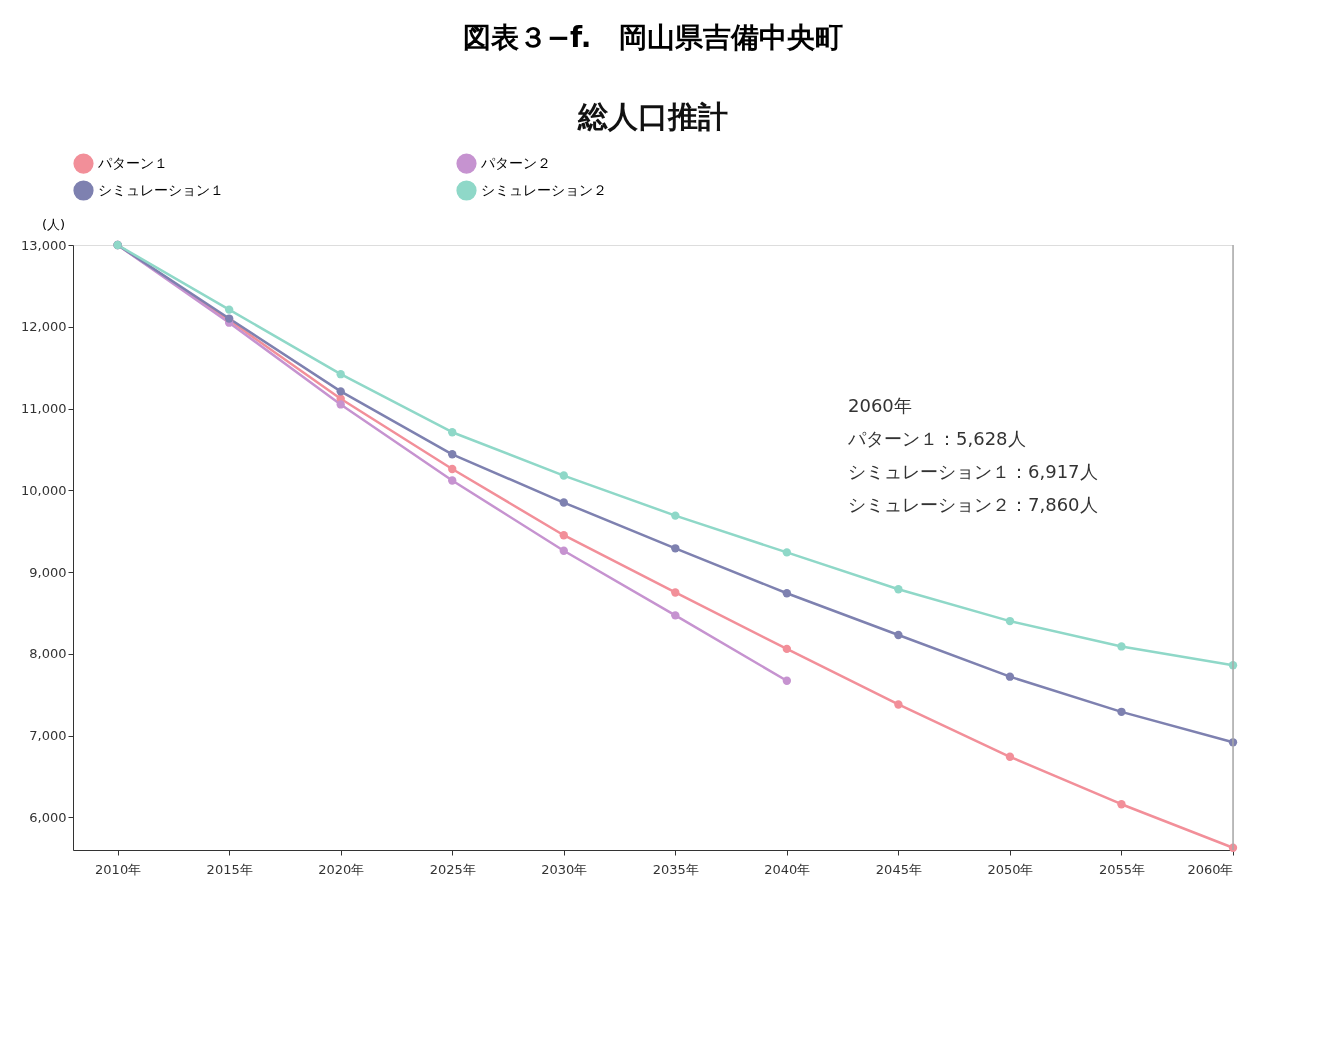  What do you see at coordinates (44, 409) in the screenshot?
I see `y-tick-label: 11,000` at bounding box center [44, 409].